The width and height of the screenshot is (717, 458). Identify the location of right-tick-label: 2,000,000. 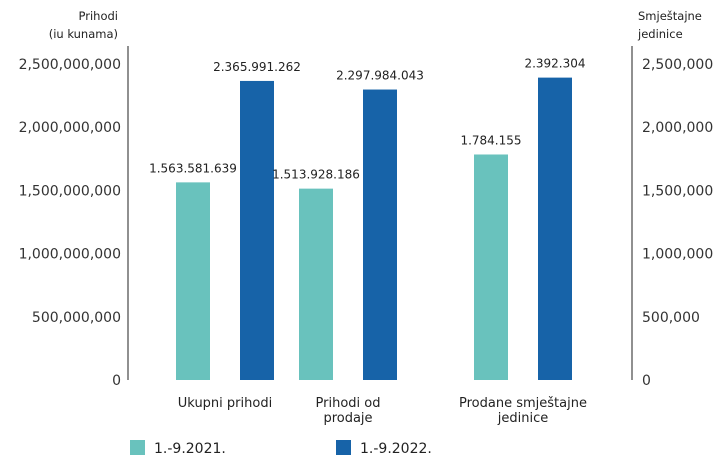
(677, 128).